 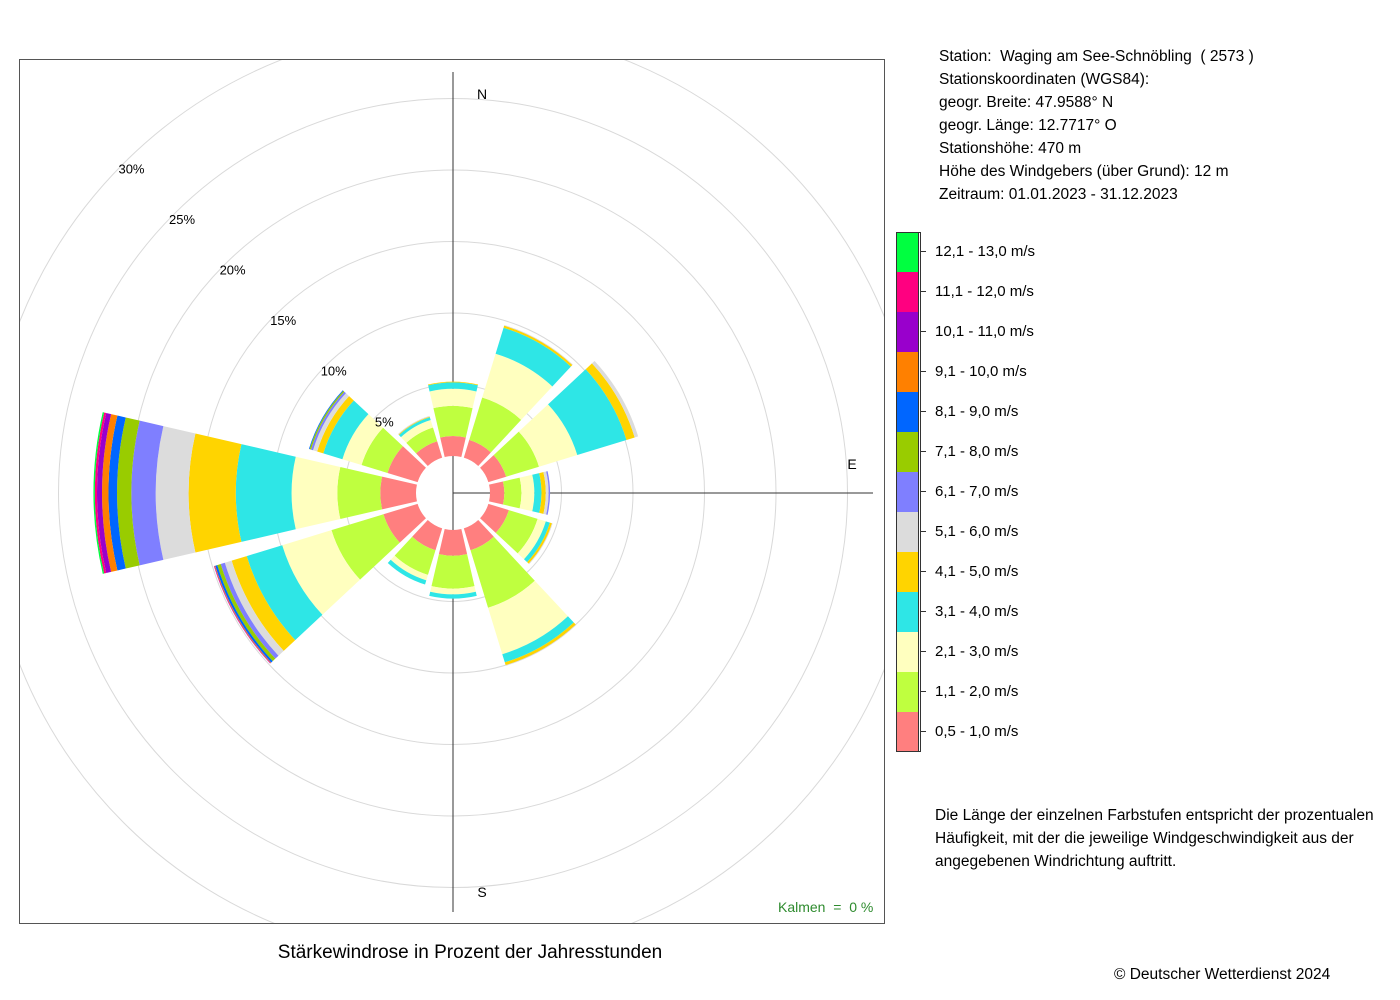 What do you see at coordinates (256, 295) in the screenshot?
I see `ring-labels: 5% 10% 15% 20% 25% 30%` at bounding box center [256, 295].